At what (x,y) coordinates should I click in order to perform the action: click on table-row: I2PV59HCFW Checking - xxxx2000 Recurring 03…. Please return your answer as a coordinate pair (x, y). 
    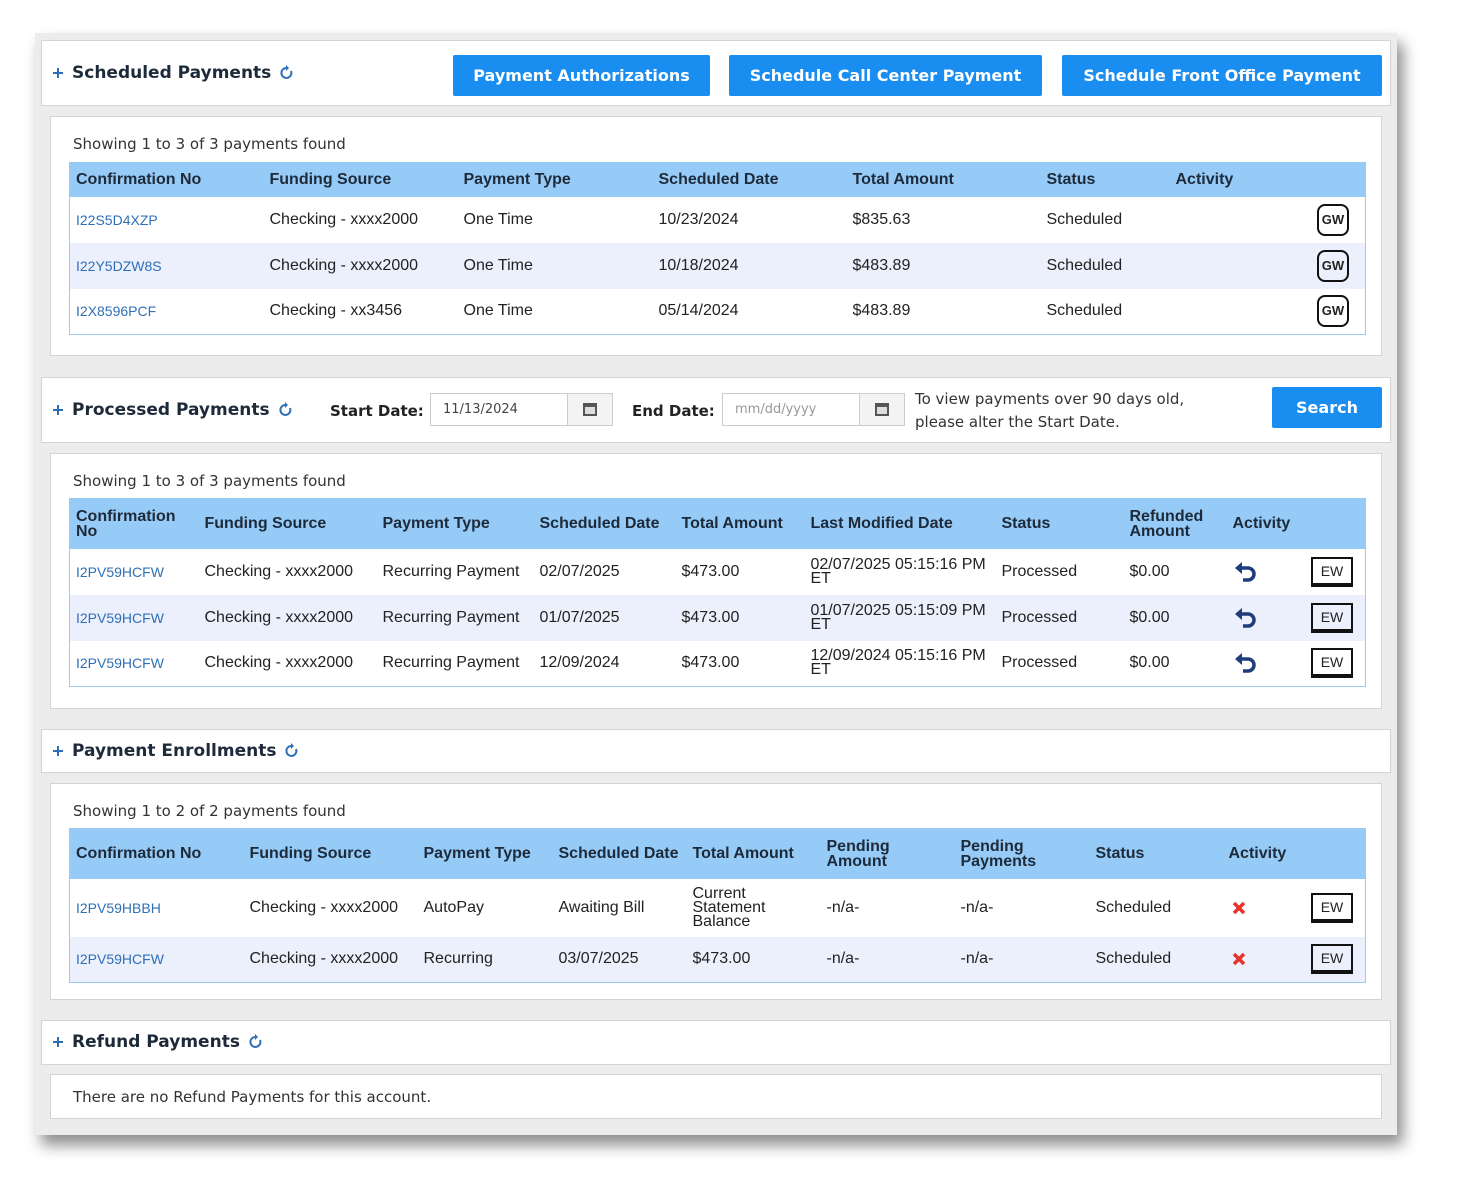
    Looking at the image, I should click on (717, 959).